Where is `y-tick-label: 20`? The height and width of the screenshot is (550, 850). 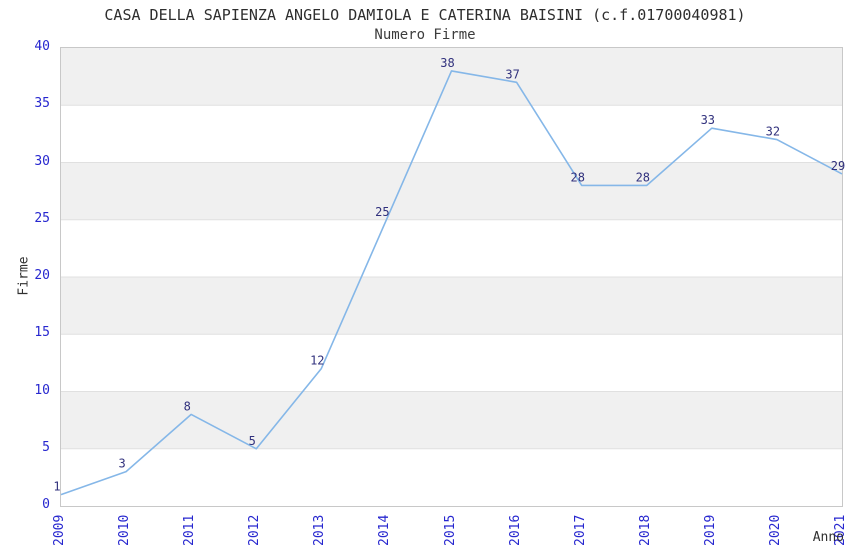
y-tick-label: 20 is located at coordinates (42, 275).